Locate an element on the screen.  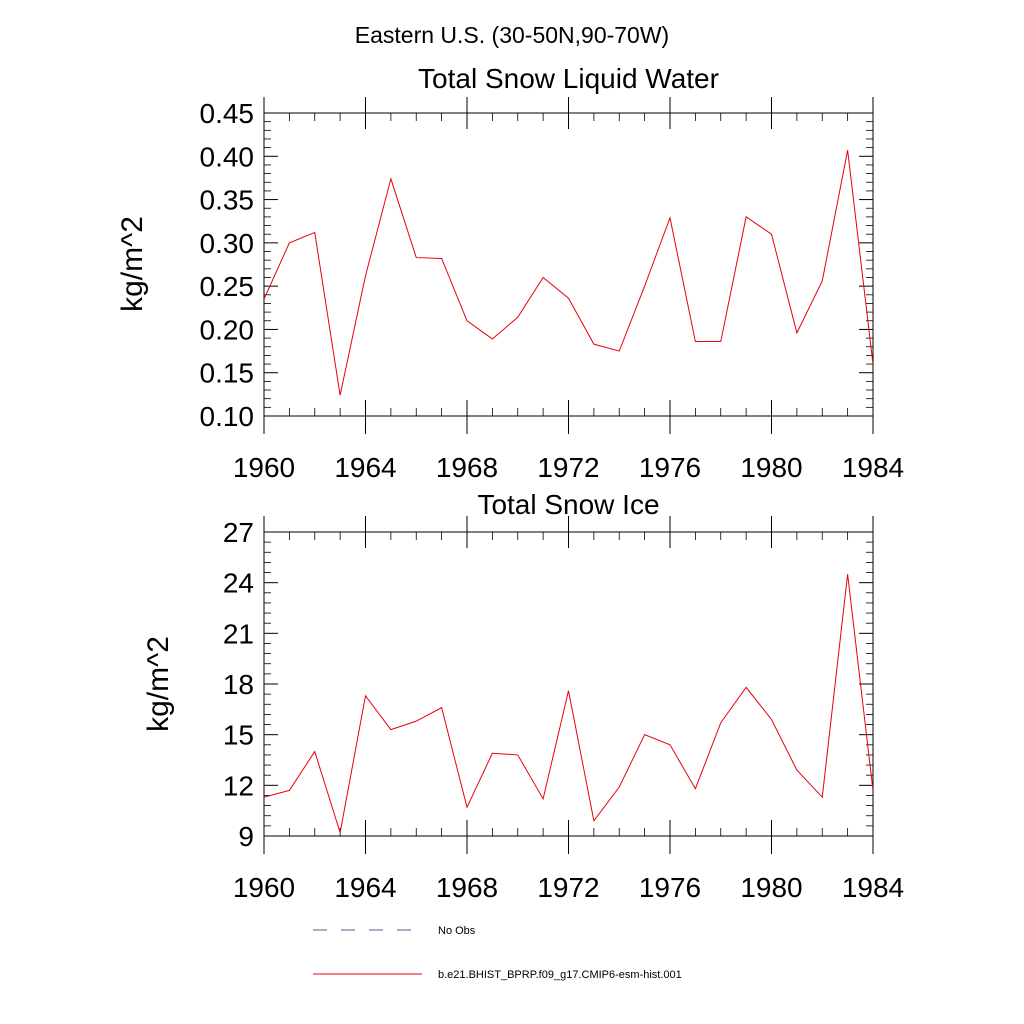
y-tick-label: 0.20 is located at coordinates (227, 329).